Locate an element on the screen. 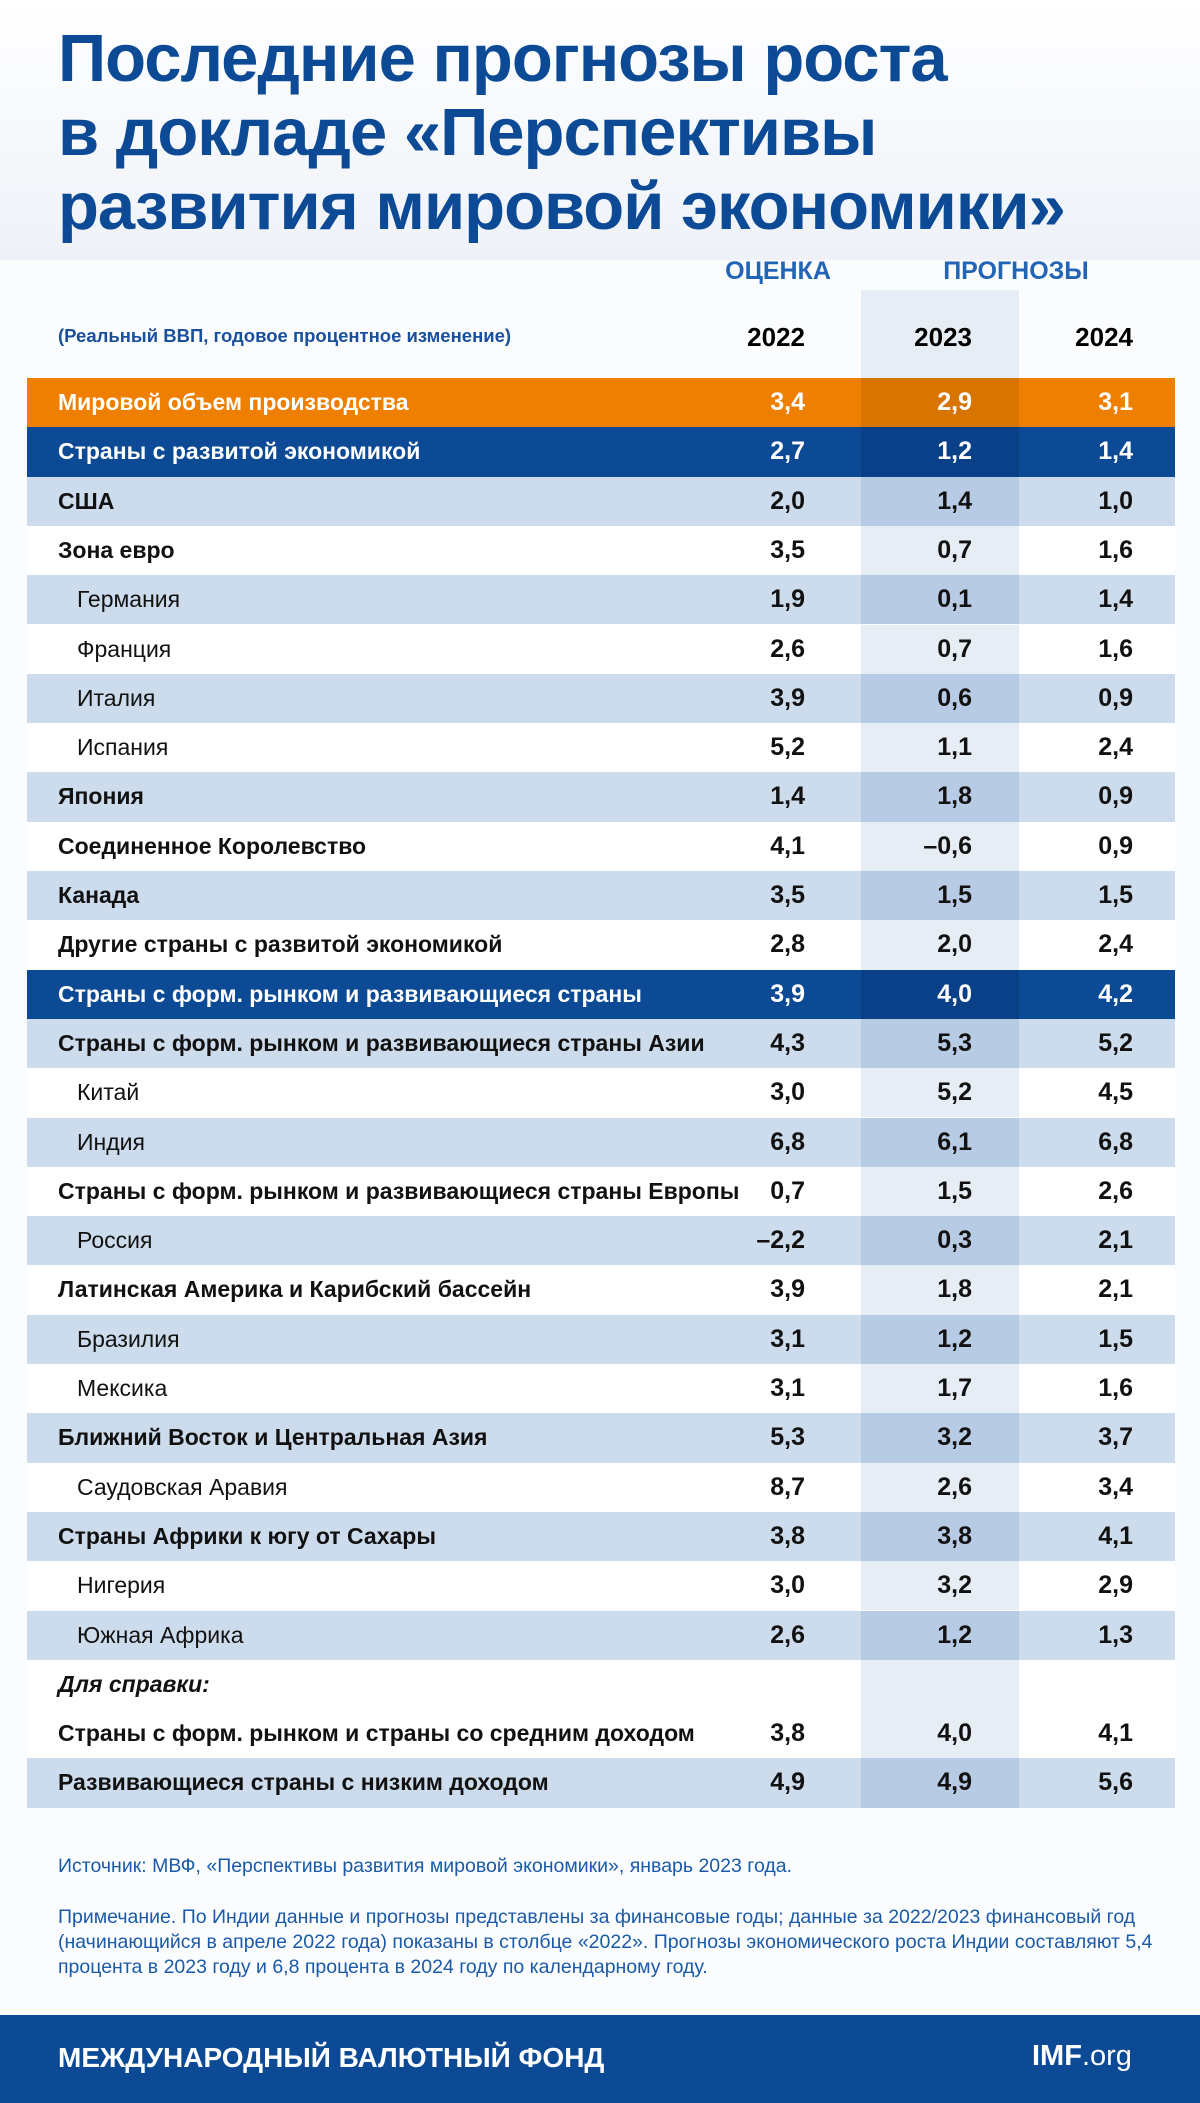 The height and width of the screenshot is (2103, 1200). row-label: США is located at coordinates (86, 500).